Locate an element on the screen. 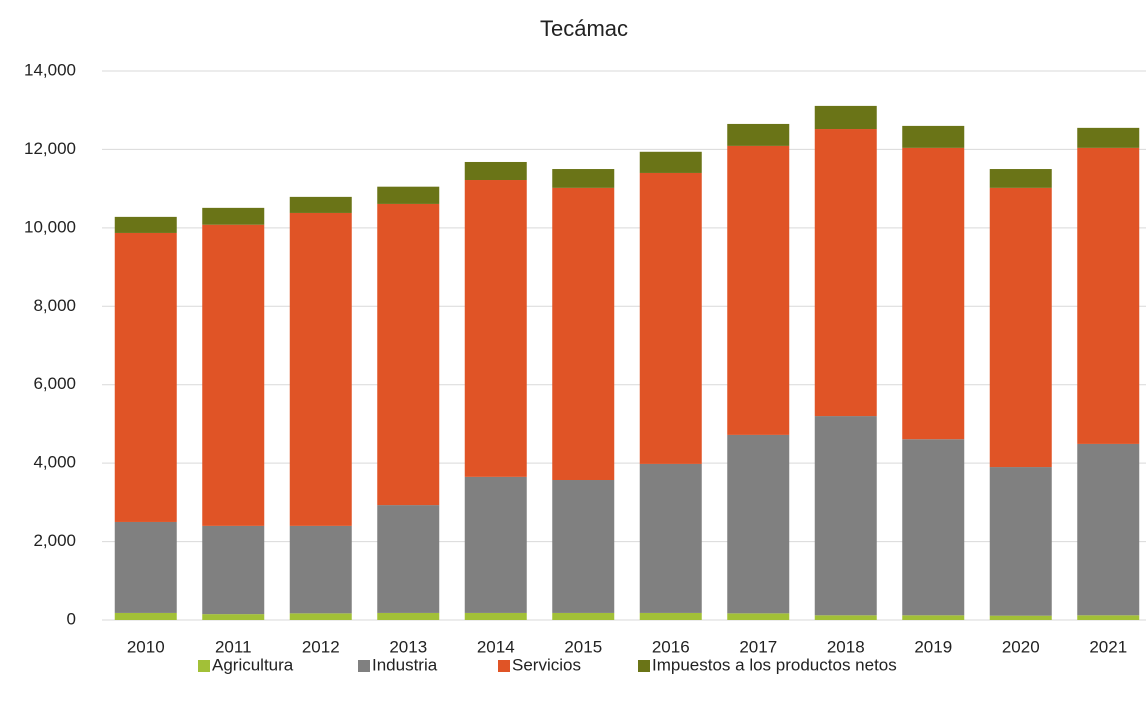 The image size is (1146, 708). x-tick-label: 2014 is located at coordinates (496, 646).